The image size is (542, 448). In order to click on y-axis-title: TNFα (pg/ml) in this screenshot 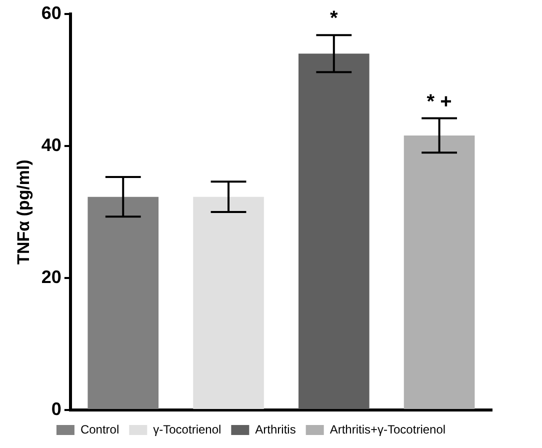, I will do `click(23, 212)`.